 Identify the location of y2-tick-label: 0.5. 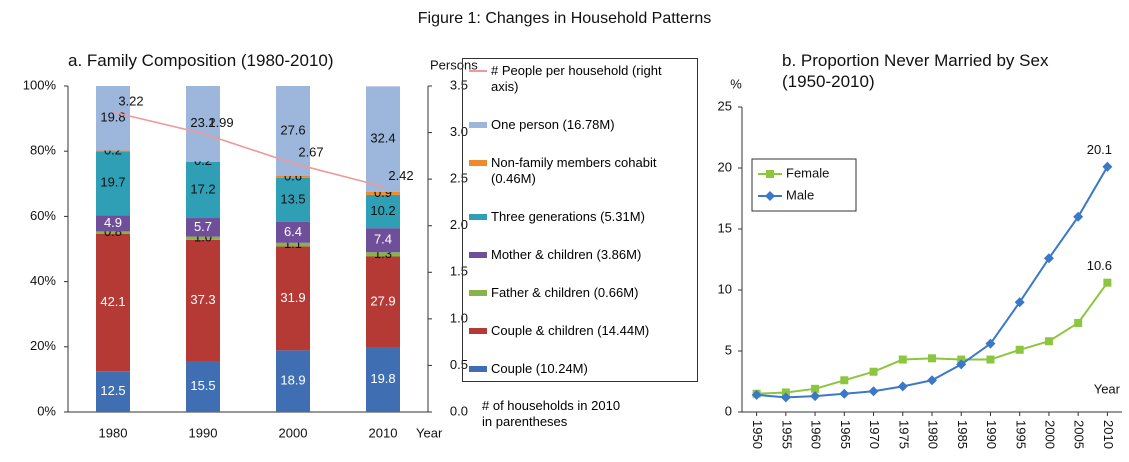
(459, 364).